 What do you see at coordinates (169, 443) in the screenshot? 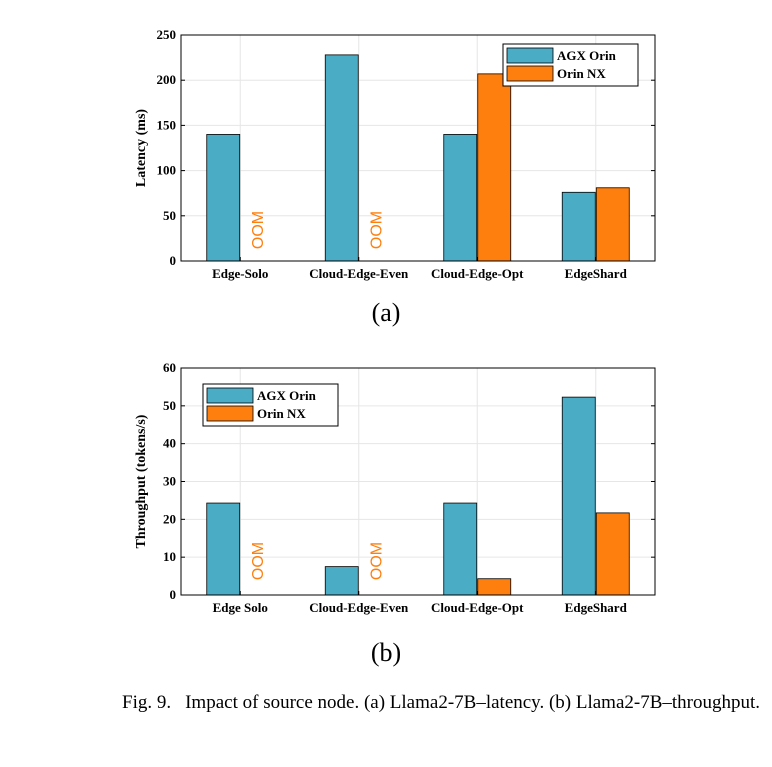
I see `y-tick-label: 40` at bounding box center [169, 443].